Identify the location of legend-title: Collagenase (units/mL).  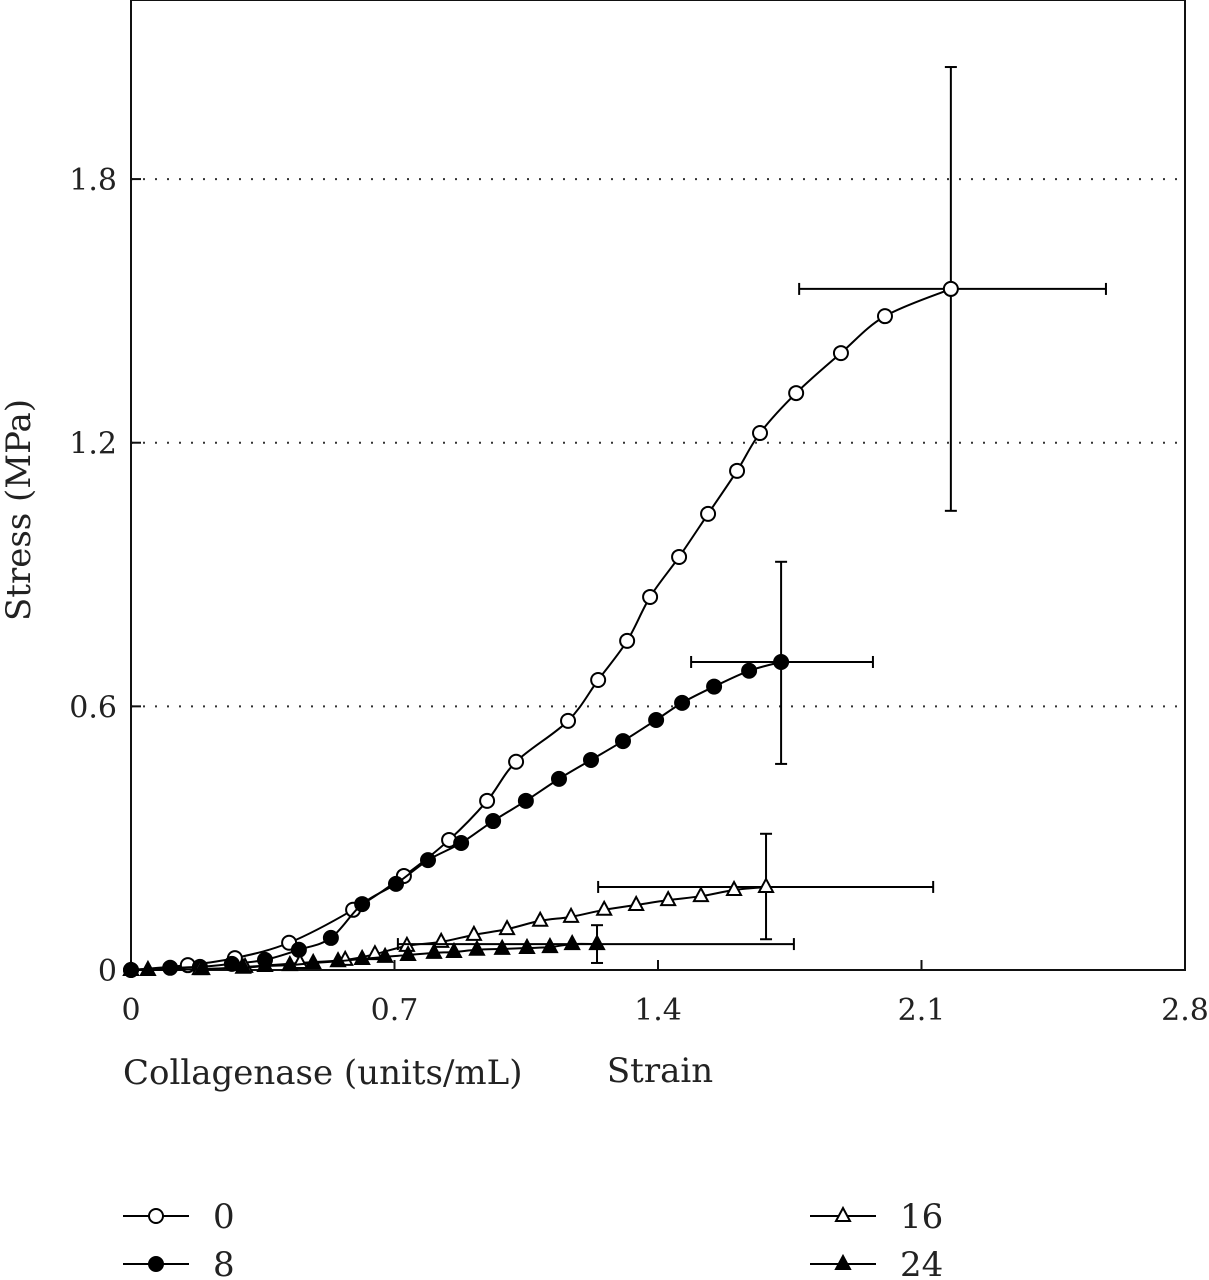
(323, 1073).